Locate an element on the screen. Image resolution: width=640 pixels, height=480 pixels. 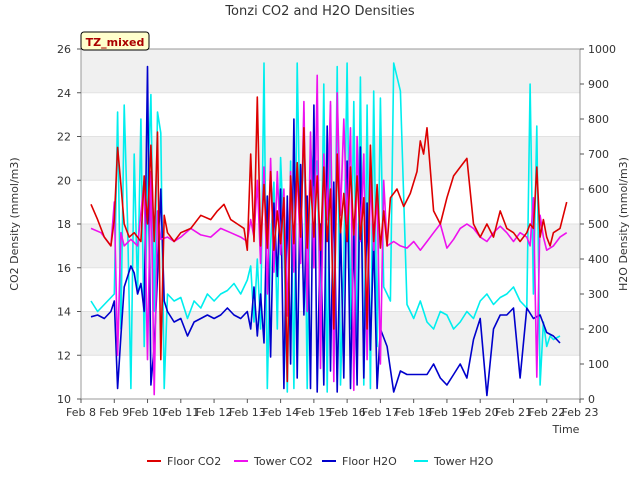
x-tick-label: Feb 18 is located at coordinates (413, 412).